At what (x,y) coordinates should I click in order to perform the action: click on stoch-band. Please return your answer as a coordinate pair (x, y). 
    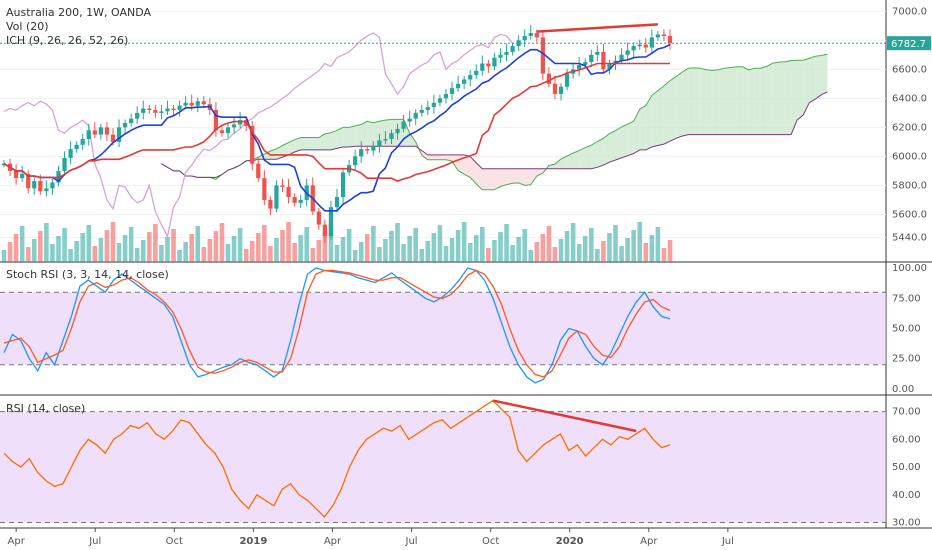
    Looking at the image, I should click on (443, 328).